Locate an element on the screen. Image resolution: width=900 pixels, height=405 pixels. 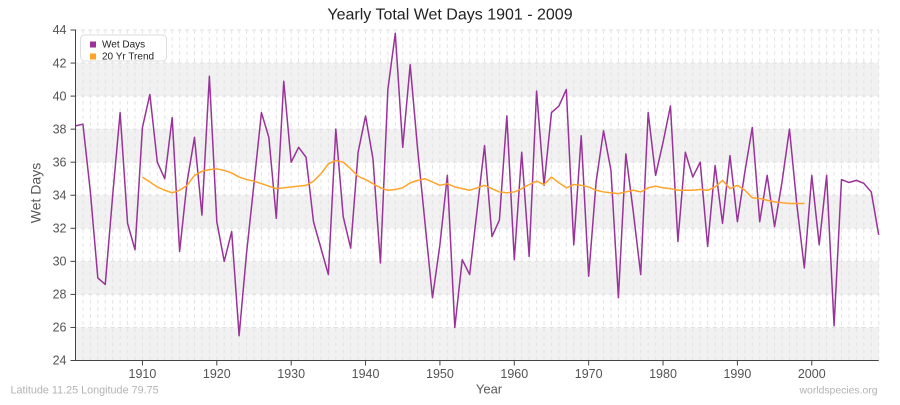
svg-text: 42 is located at coordinates (60, 63).